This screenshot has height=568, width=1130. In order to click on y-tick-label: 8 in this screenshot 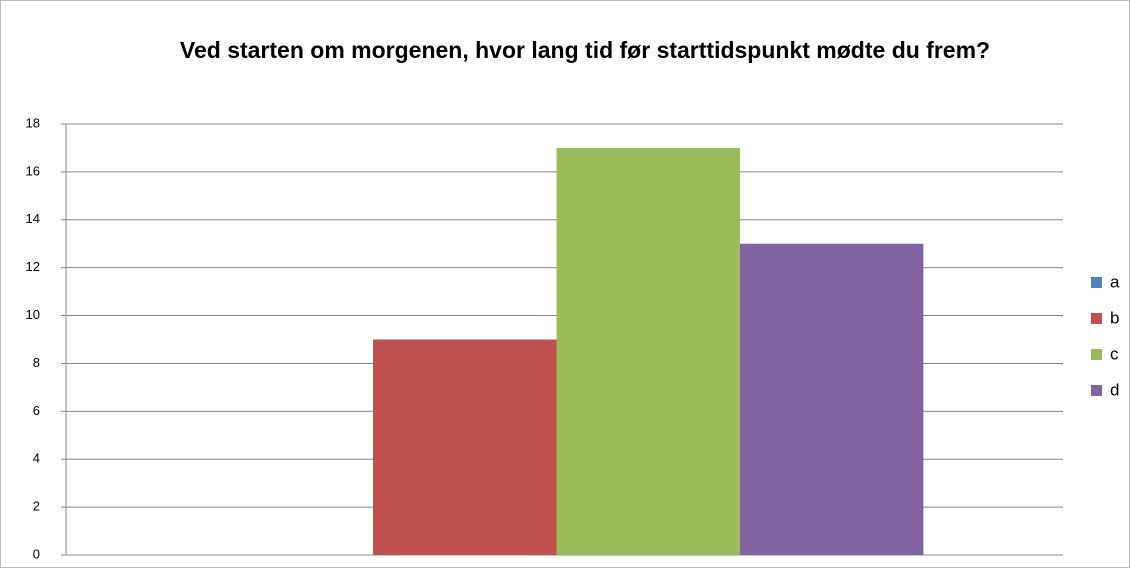, I will do `click(36, 362)`.